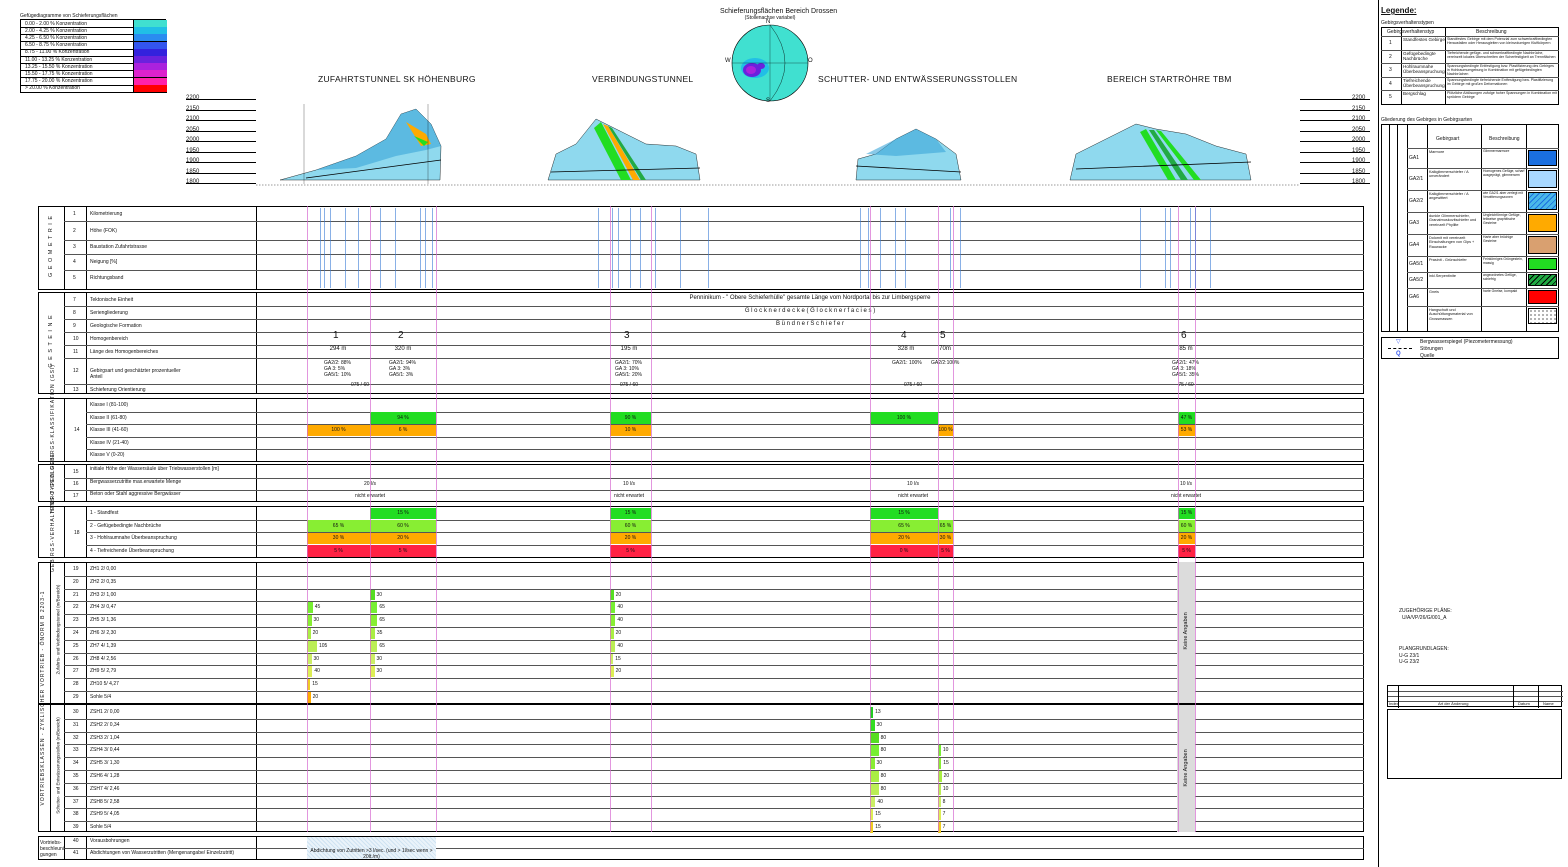 Image resolution: width=1568 pixels, height=867 pixels. Describe the element at coordinates (627, 369) in the screenshot. I see `homogen-mix: GA 3: 10%` at that location.